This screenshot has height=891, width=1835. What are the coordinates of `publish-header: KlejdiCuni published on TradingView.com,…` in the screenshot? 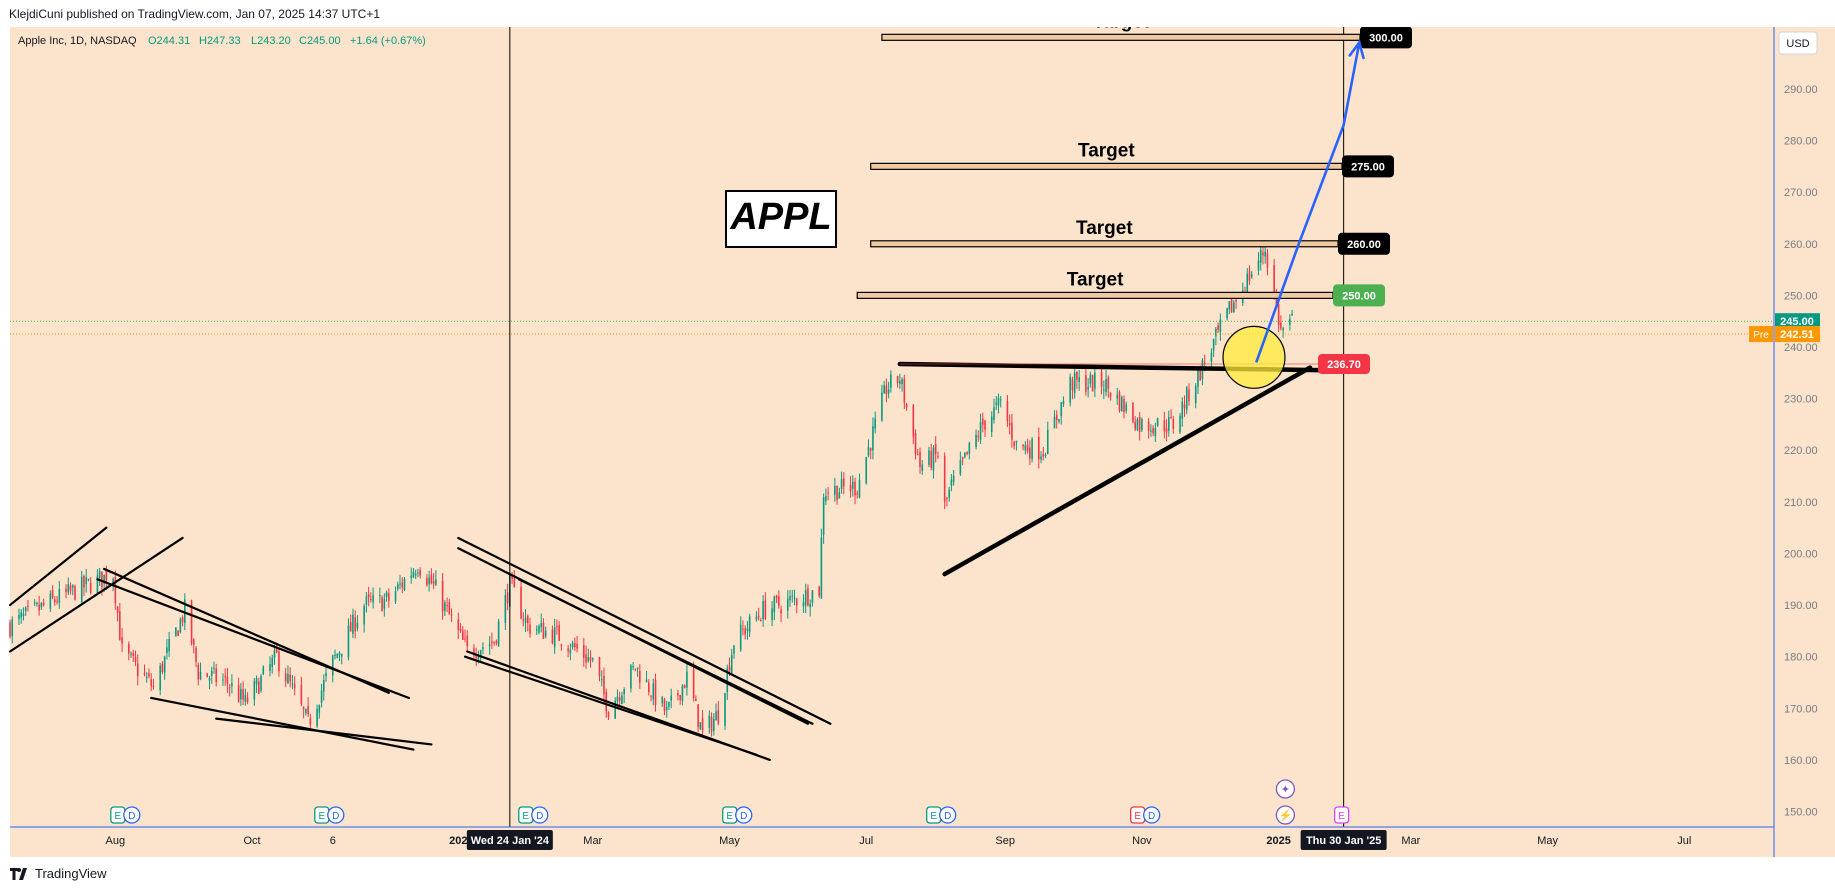 It's located at (917, 13).